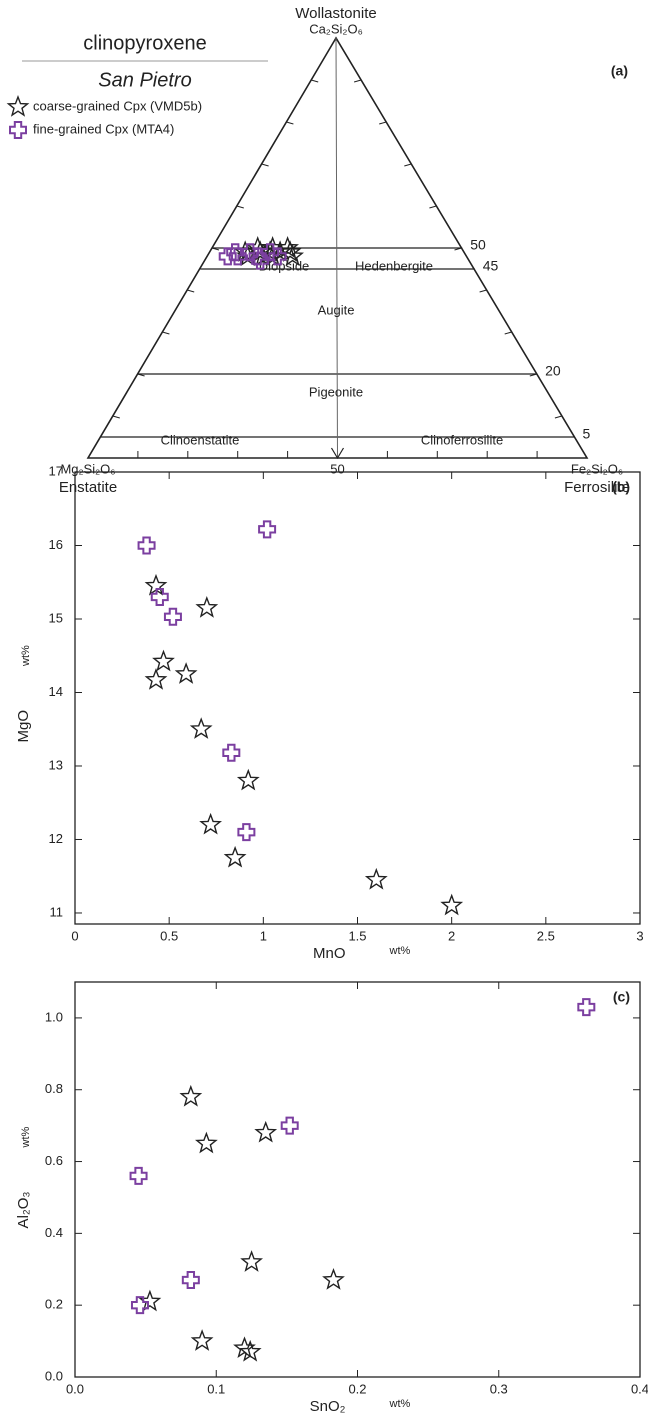  Describe the element at coordinates (23, 726) in the screenshot. I see `y-axis-label: MgO` at that location.